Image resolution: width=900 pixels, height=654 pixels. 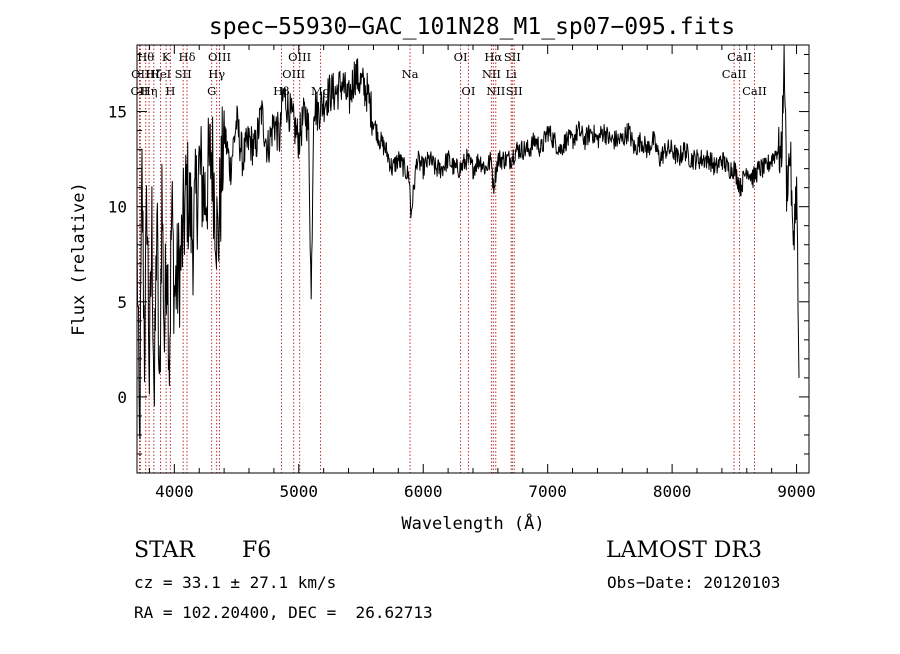 I want to click on line-marker-label: Li, so click(x=512, y=74).